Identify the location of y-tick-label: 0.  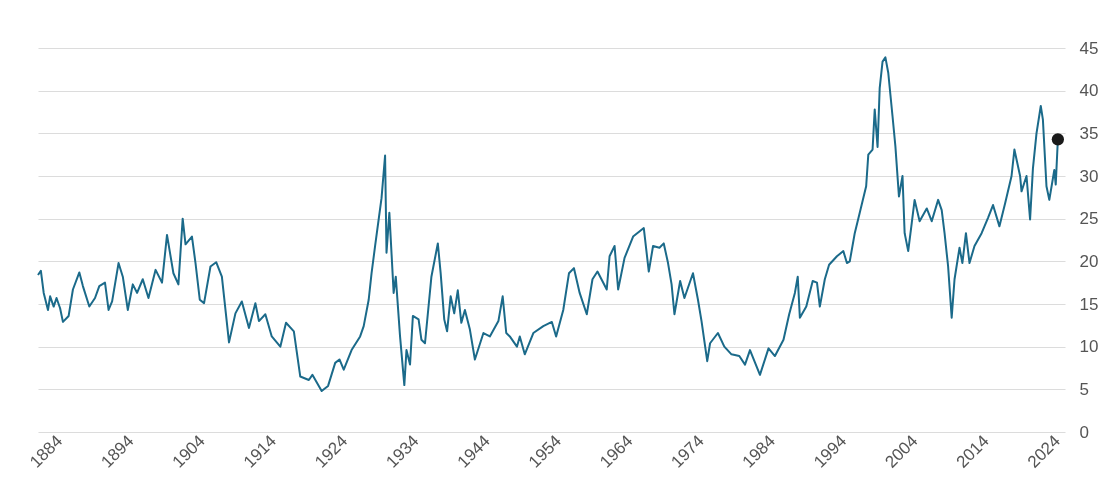
(1084, 432).